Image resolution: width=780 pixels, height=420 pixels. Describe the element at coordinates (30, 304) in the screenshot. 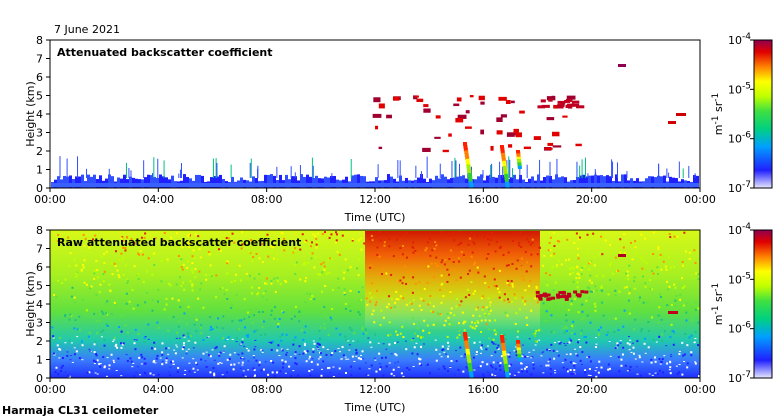

I see `y-axis-label-2: Height (km)` at that location.